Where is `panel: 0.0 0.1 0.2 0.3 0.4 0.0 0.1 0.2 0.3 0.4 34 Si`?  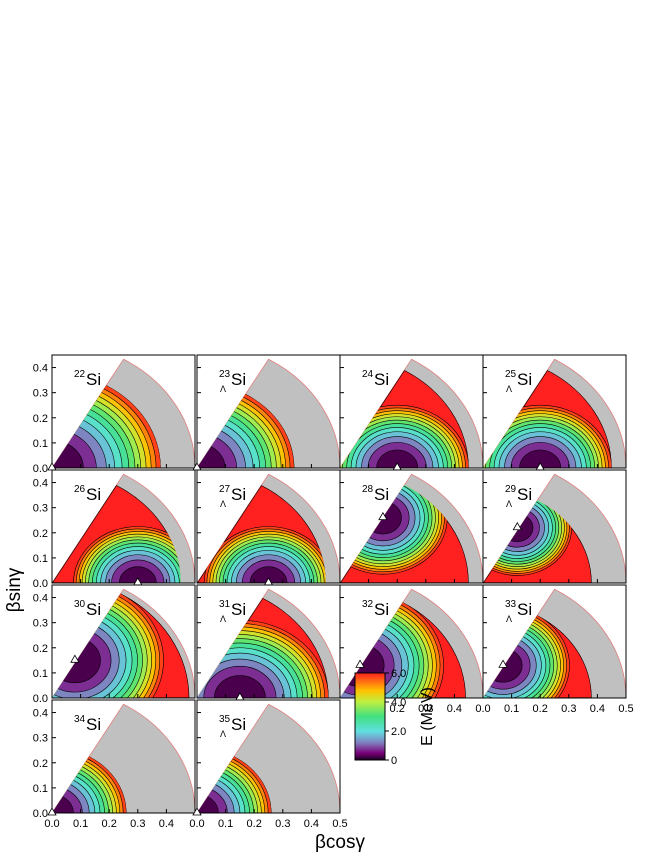 panel: 0.0 0.1 0.2 0.3 0.4 0.0 0.1 0.2 0.3 0.4 34 Si is located at coordinates (114, 764).